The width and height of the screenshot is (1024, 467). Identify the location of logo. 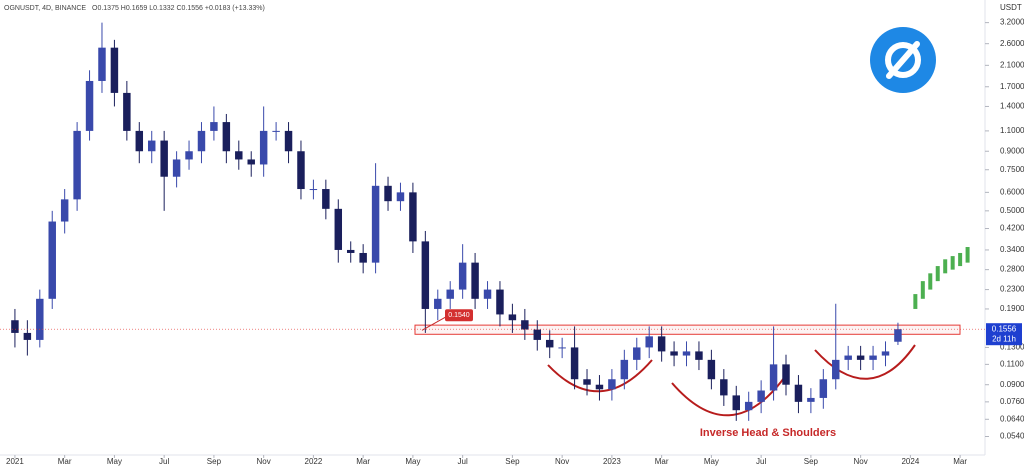
(903, 60).